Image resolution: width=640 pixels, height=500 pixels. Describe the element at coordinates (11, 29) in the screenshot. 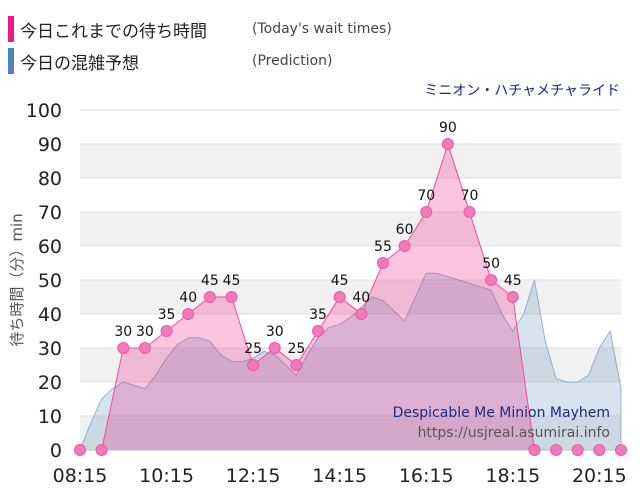

I see `legend-actual-swatch` at that location.